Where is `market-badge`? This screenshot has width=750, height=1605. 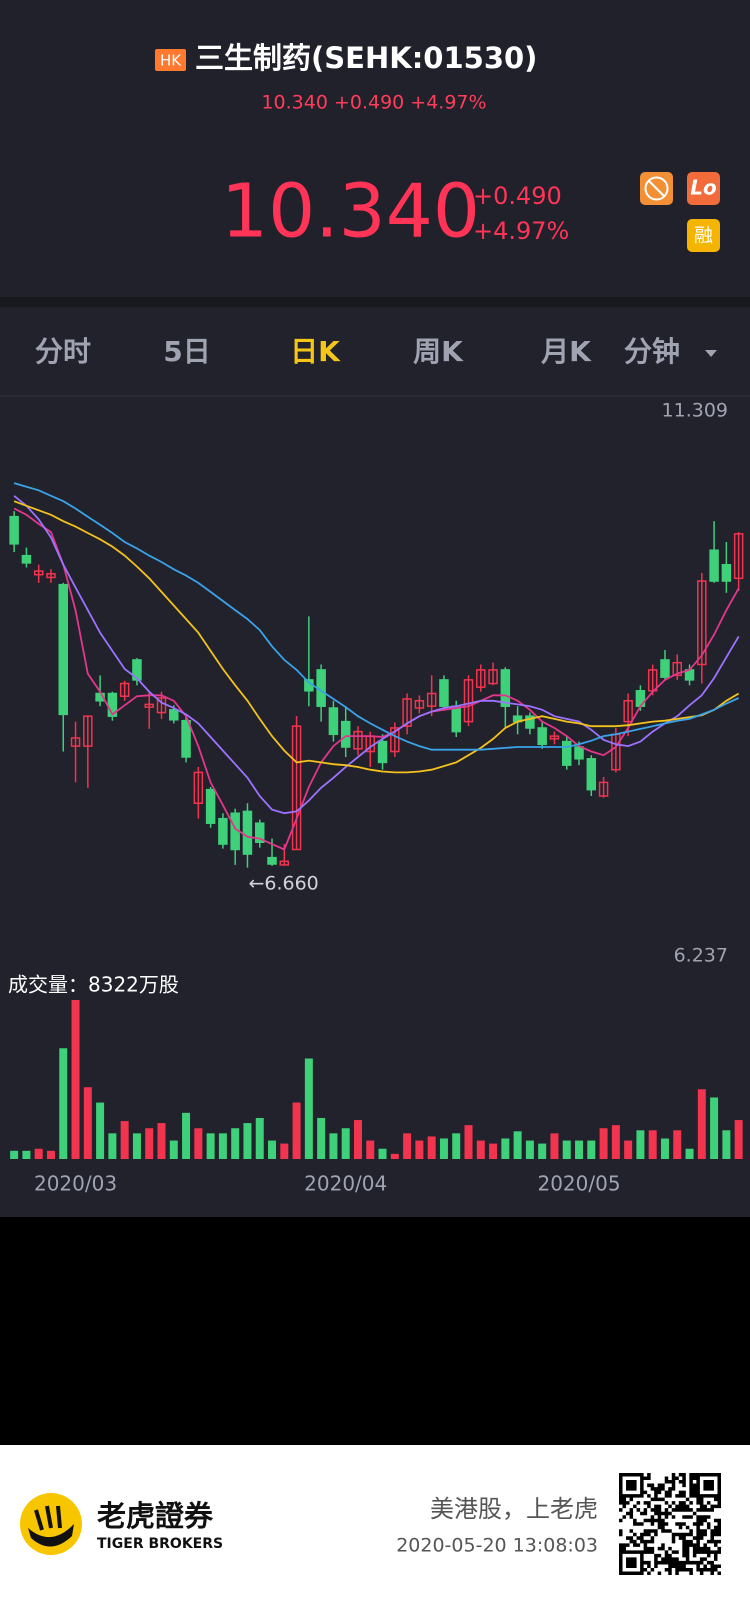 market-badge is located at coordinates (170, 60).